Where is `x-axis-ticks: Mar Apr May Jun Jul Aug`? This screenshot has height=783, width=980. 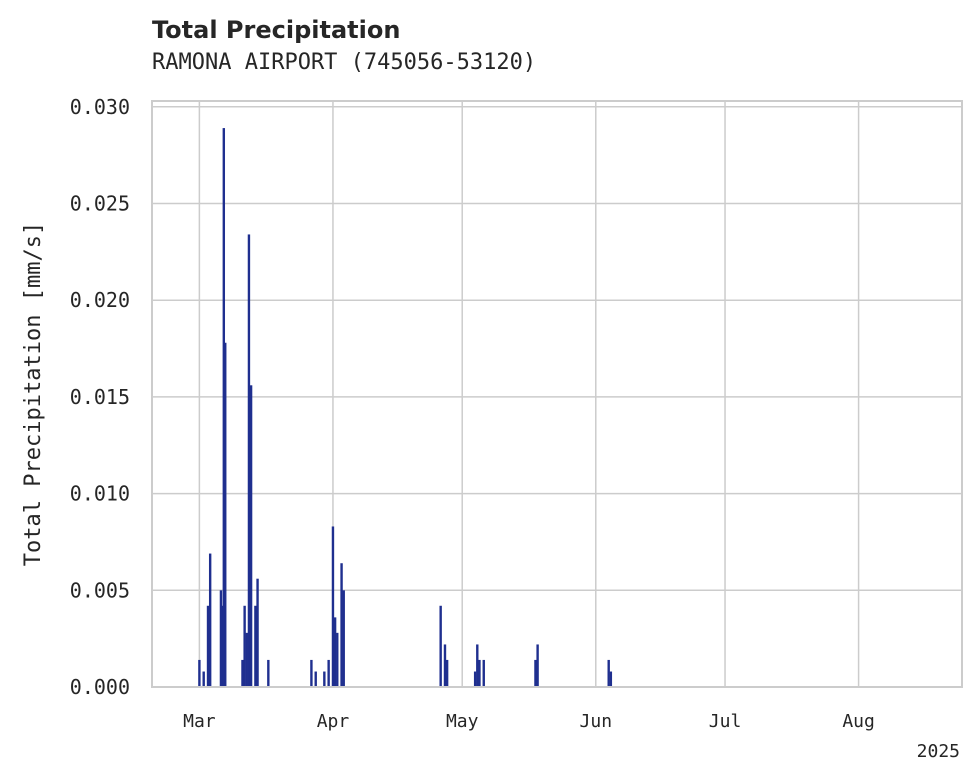
x-axis-ticks: Mar Apr May Jun Jul Aug is located at coordinates (529, 721).